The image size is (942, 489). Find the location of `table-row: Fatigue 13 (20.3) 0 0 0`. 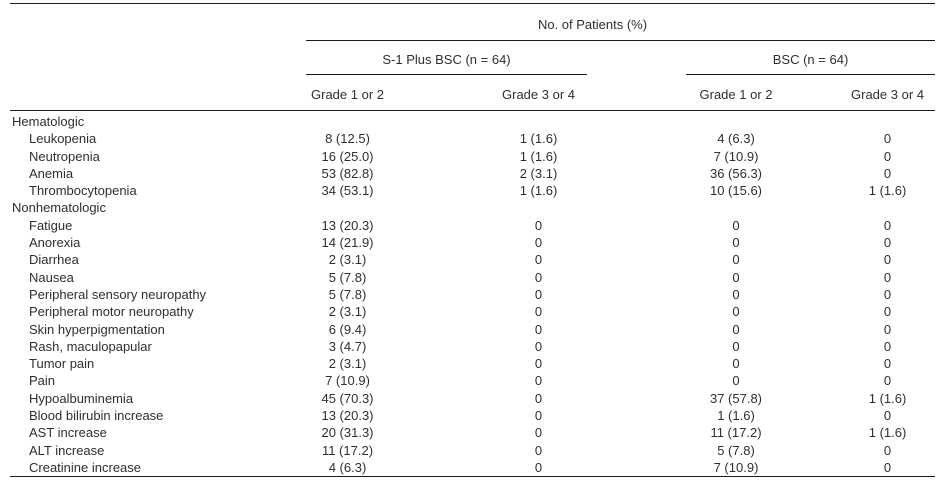

table-row: Fatigue 13 (20.3) 0 0 0 is located at coordinates (472, 225).